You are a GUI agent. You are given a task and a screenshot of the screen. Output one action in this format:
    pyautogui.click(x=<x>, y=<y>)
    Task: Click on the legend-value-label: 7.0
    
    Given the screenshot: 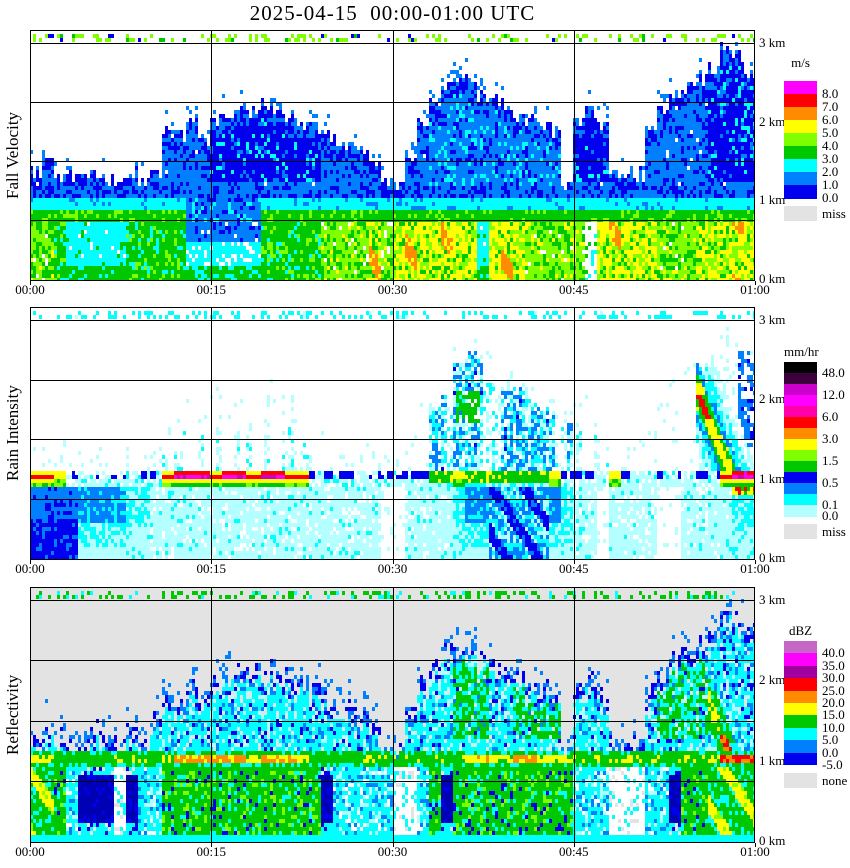 What is the action you would take?
    pyautogui.click(x=830, y=106)
    